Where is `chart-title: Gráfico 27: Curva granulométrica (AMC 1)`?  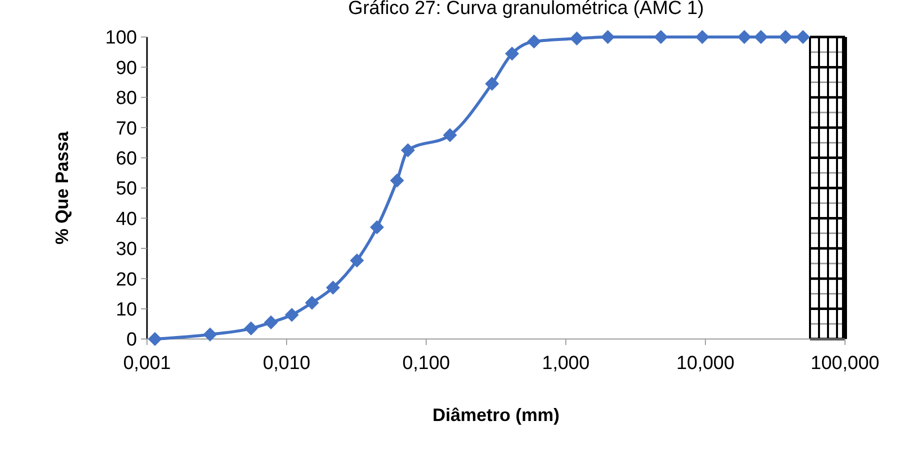
chart-title: Gráfico 27: Curva granulométrica (AMC 1) is located at coordinates (526, 9).